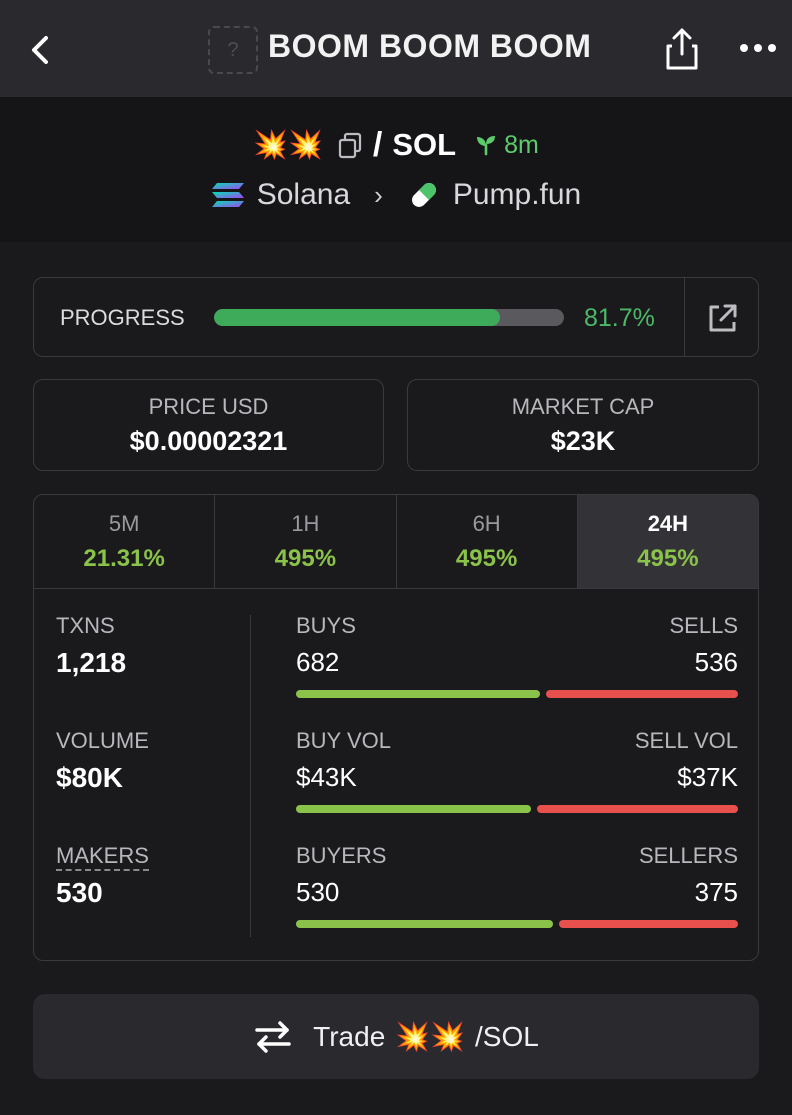 The image size is (792, 1115). I want to click on tab-24h: 24H 495%, so click(667, 541).